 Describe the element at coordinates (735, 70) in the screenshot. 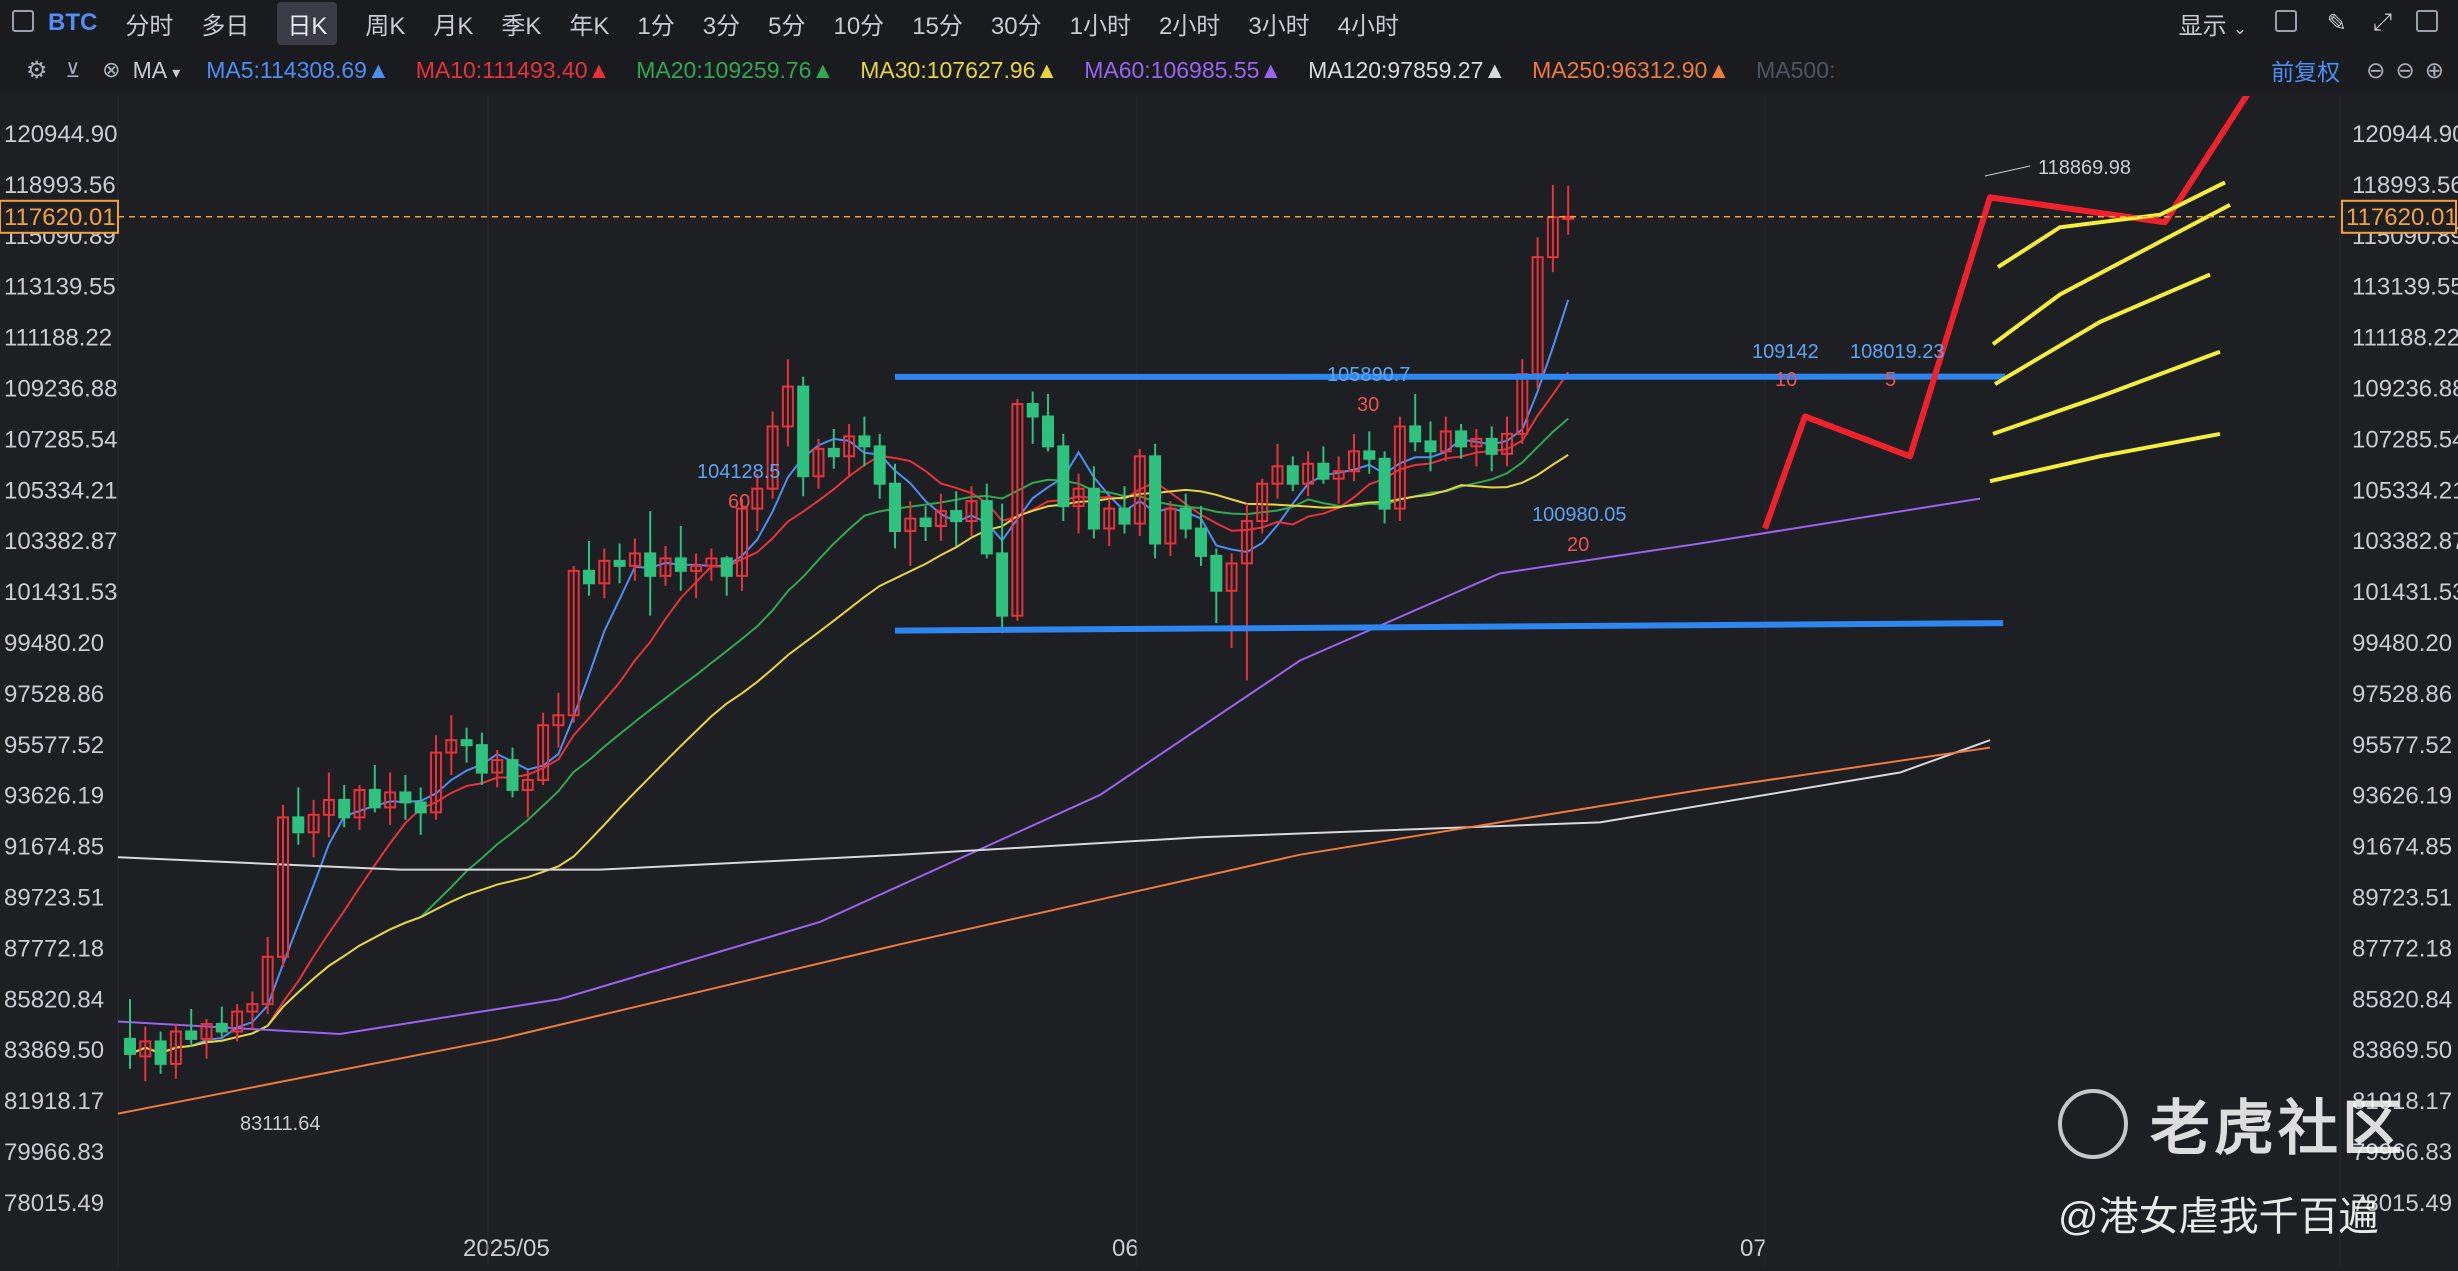

I see `ma-value: MA20:109259.76▲` at that location.